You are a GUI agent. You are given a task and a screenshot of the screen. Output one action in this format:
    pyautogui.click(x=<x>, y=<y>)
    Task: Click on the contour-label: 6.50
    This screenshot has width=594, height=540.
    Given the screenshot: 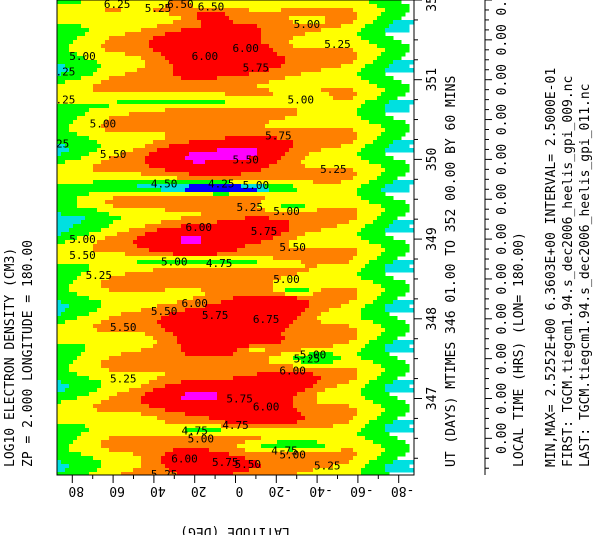 What is the action you would take?
    pyautogui.click(x=180, y=5)
    